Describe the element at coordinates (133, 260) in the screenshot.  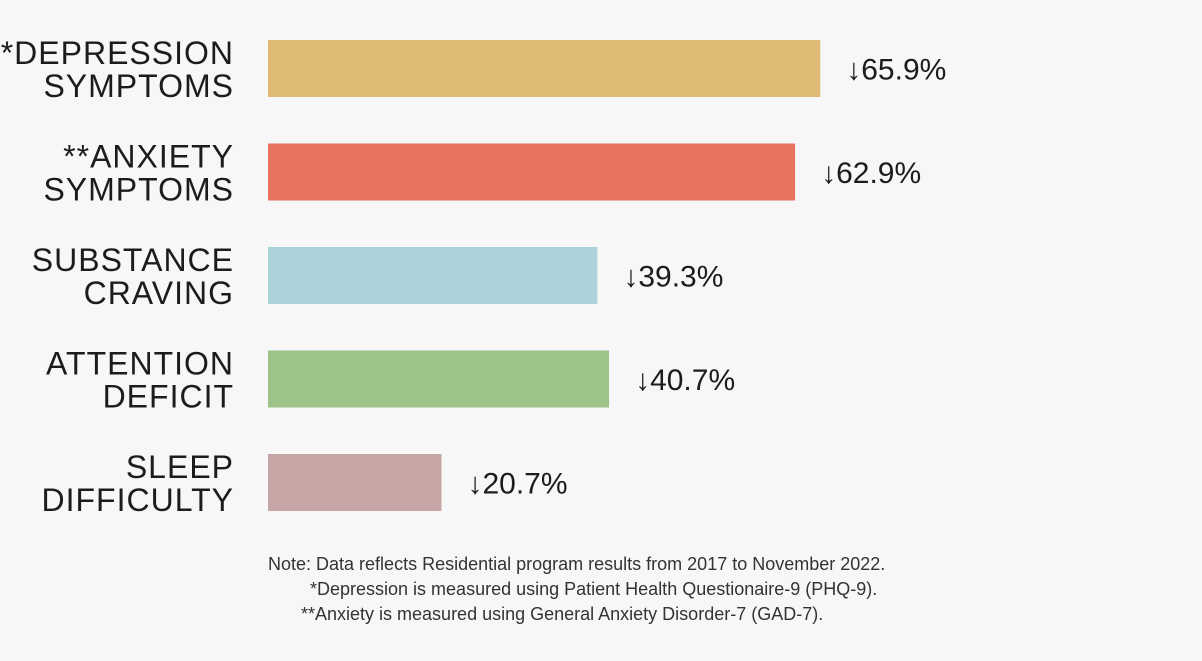
I see `category-label-line: SUBSTANCE` at that location.